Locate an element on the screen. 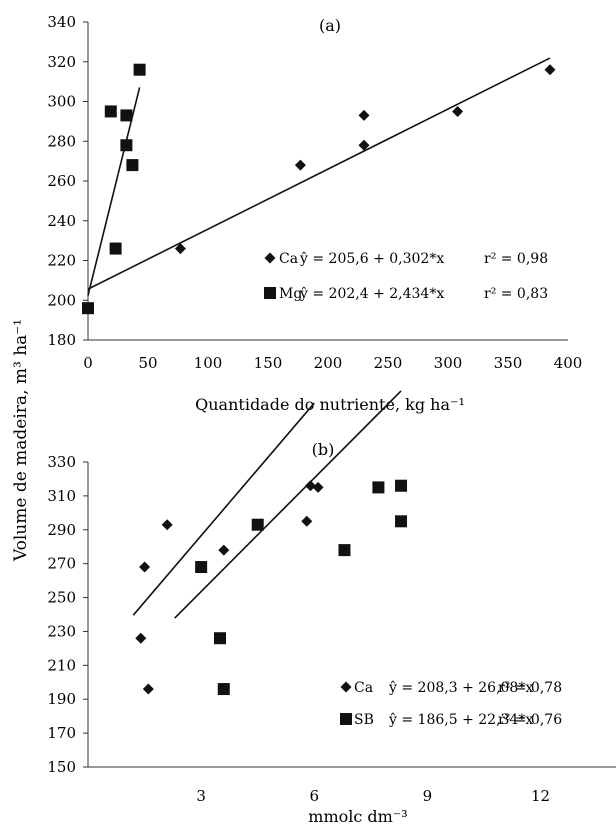  panel-b-ca-legend-equation: ŷ = 208,3 + 26,08*x is located at coordinates (460, 687).